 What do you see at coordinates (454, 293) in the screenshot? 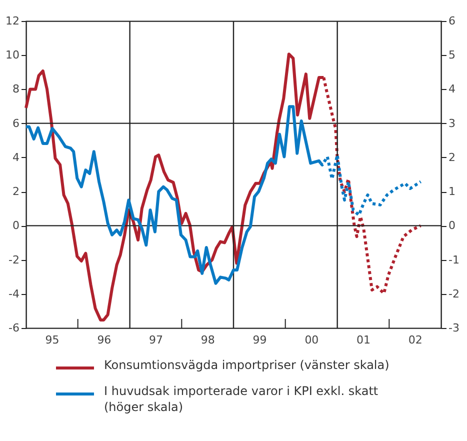
I see `y2-tick-label: -2` at bounding box center [454, 293].